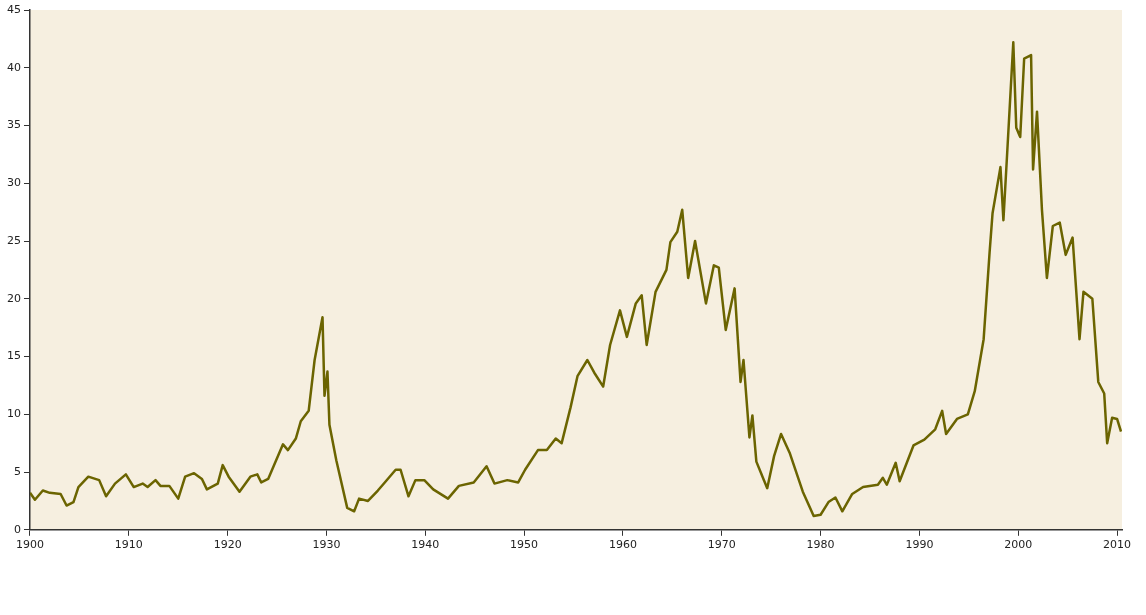  What do you see at coordinates (14, 9) in the screenshot?
I see `y-tick-label: 45` at bounding box center [14, 9].